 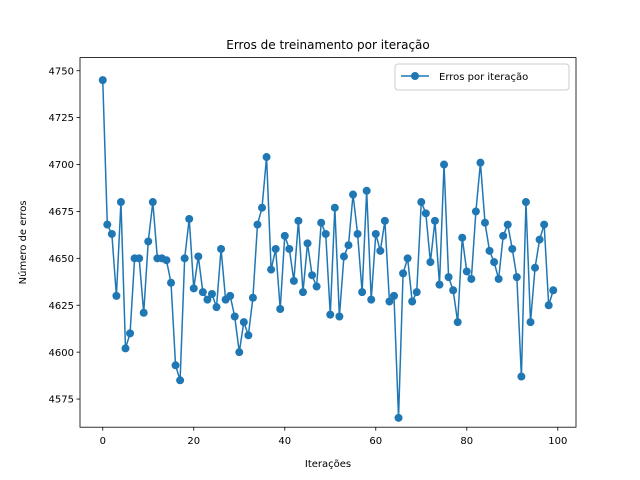 I want to click on legend: Erros por iteração, so click(x=482, y=77).